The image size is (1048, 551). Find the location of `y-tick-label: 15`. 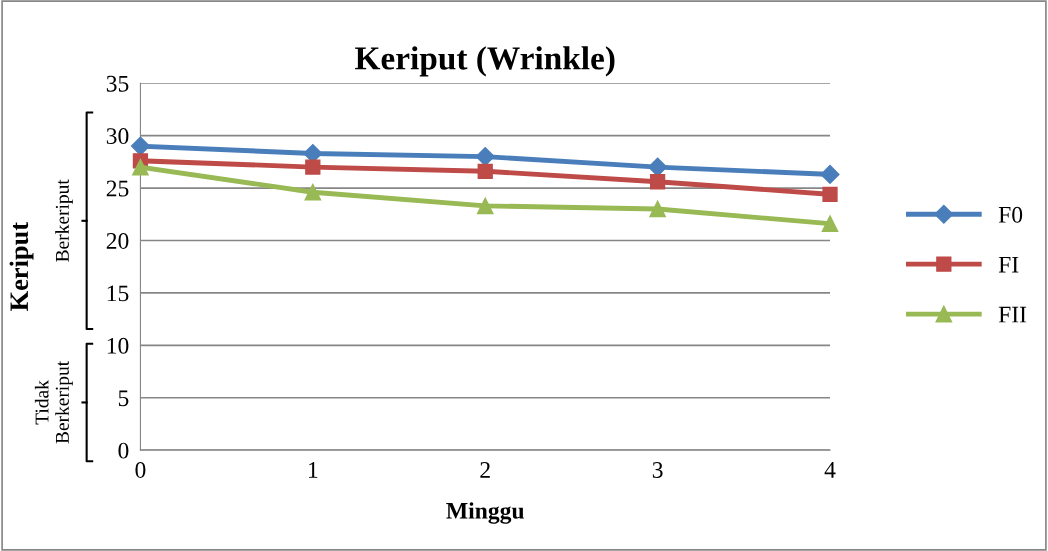

y-tick-label: 15 is located at coordinates (118, 293).